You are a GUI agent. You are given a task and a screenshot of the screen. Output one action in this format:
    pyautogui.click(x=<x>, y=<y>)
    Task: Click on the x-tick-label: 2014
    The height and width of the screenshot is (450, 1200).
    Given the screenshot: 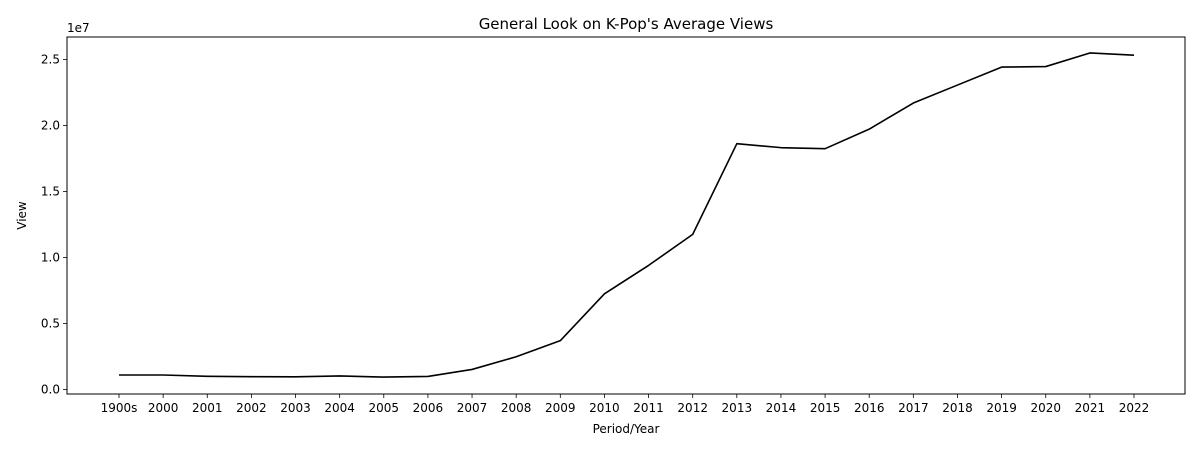 What is the action you would take?
    pyautogui.click(x=781, y=408)
    